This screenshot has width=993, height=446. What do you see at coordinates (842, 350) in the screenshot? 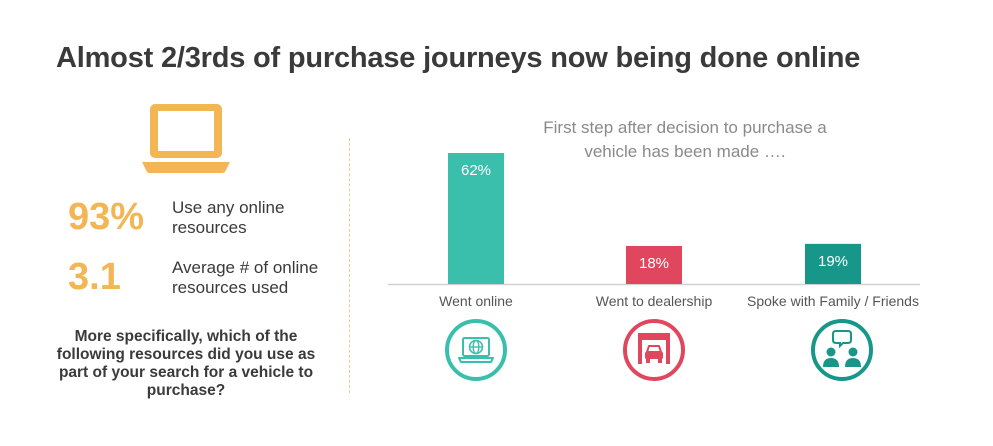
I see `people-chat-icon` at bounding box center [842, 350].